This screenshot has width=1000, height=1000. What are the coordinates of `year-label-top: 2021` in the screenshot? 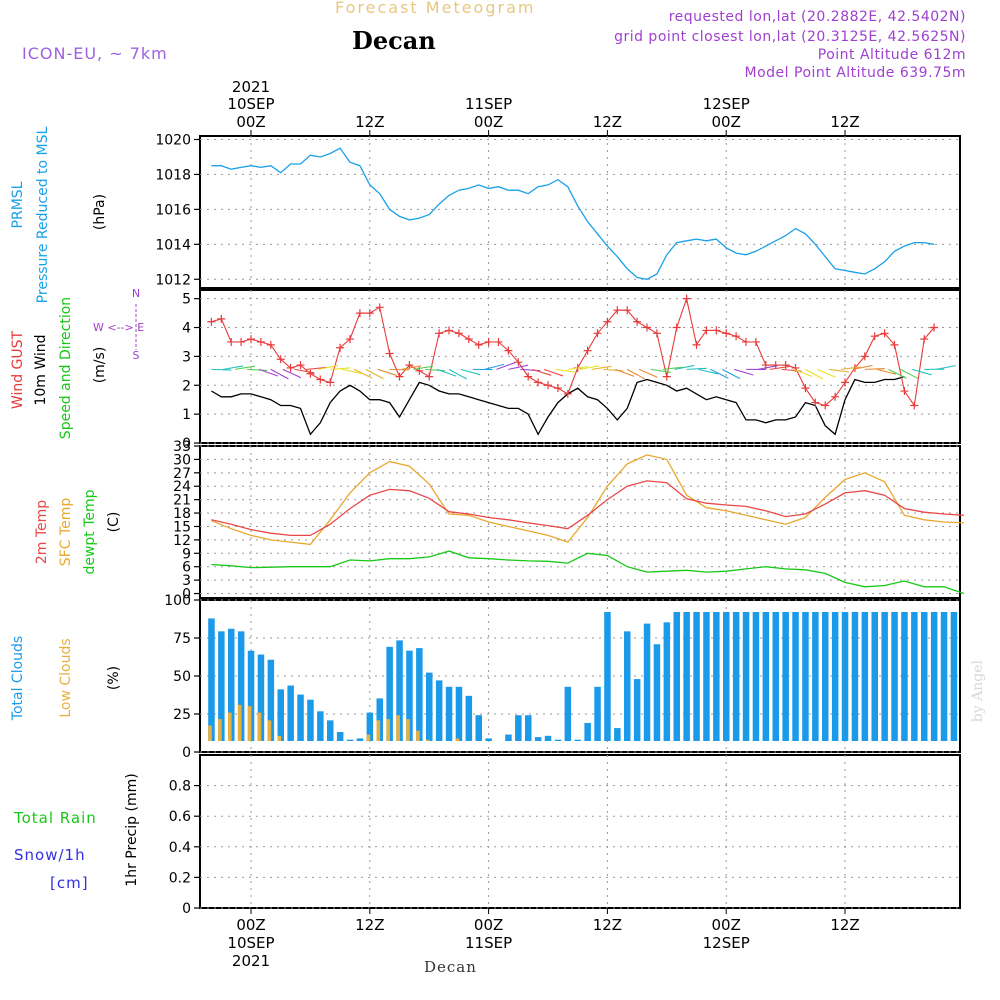 It's located at (251, 87).